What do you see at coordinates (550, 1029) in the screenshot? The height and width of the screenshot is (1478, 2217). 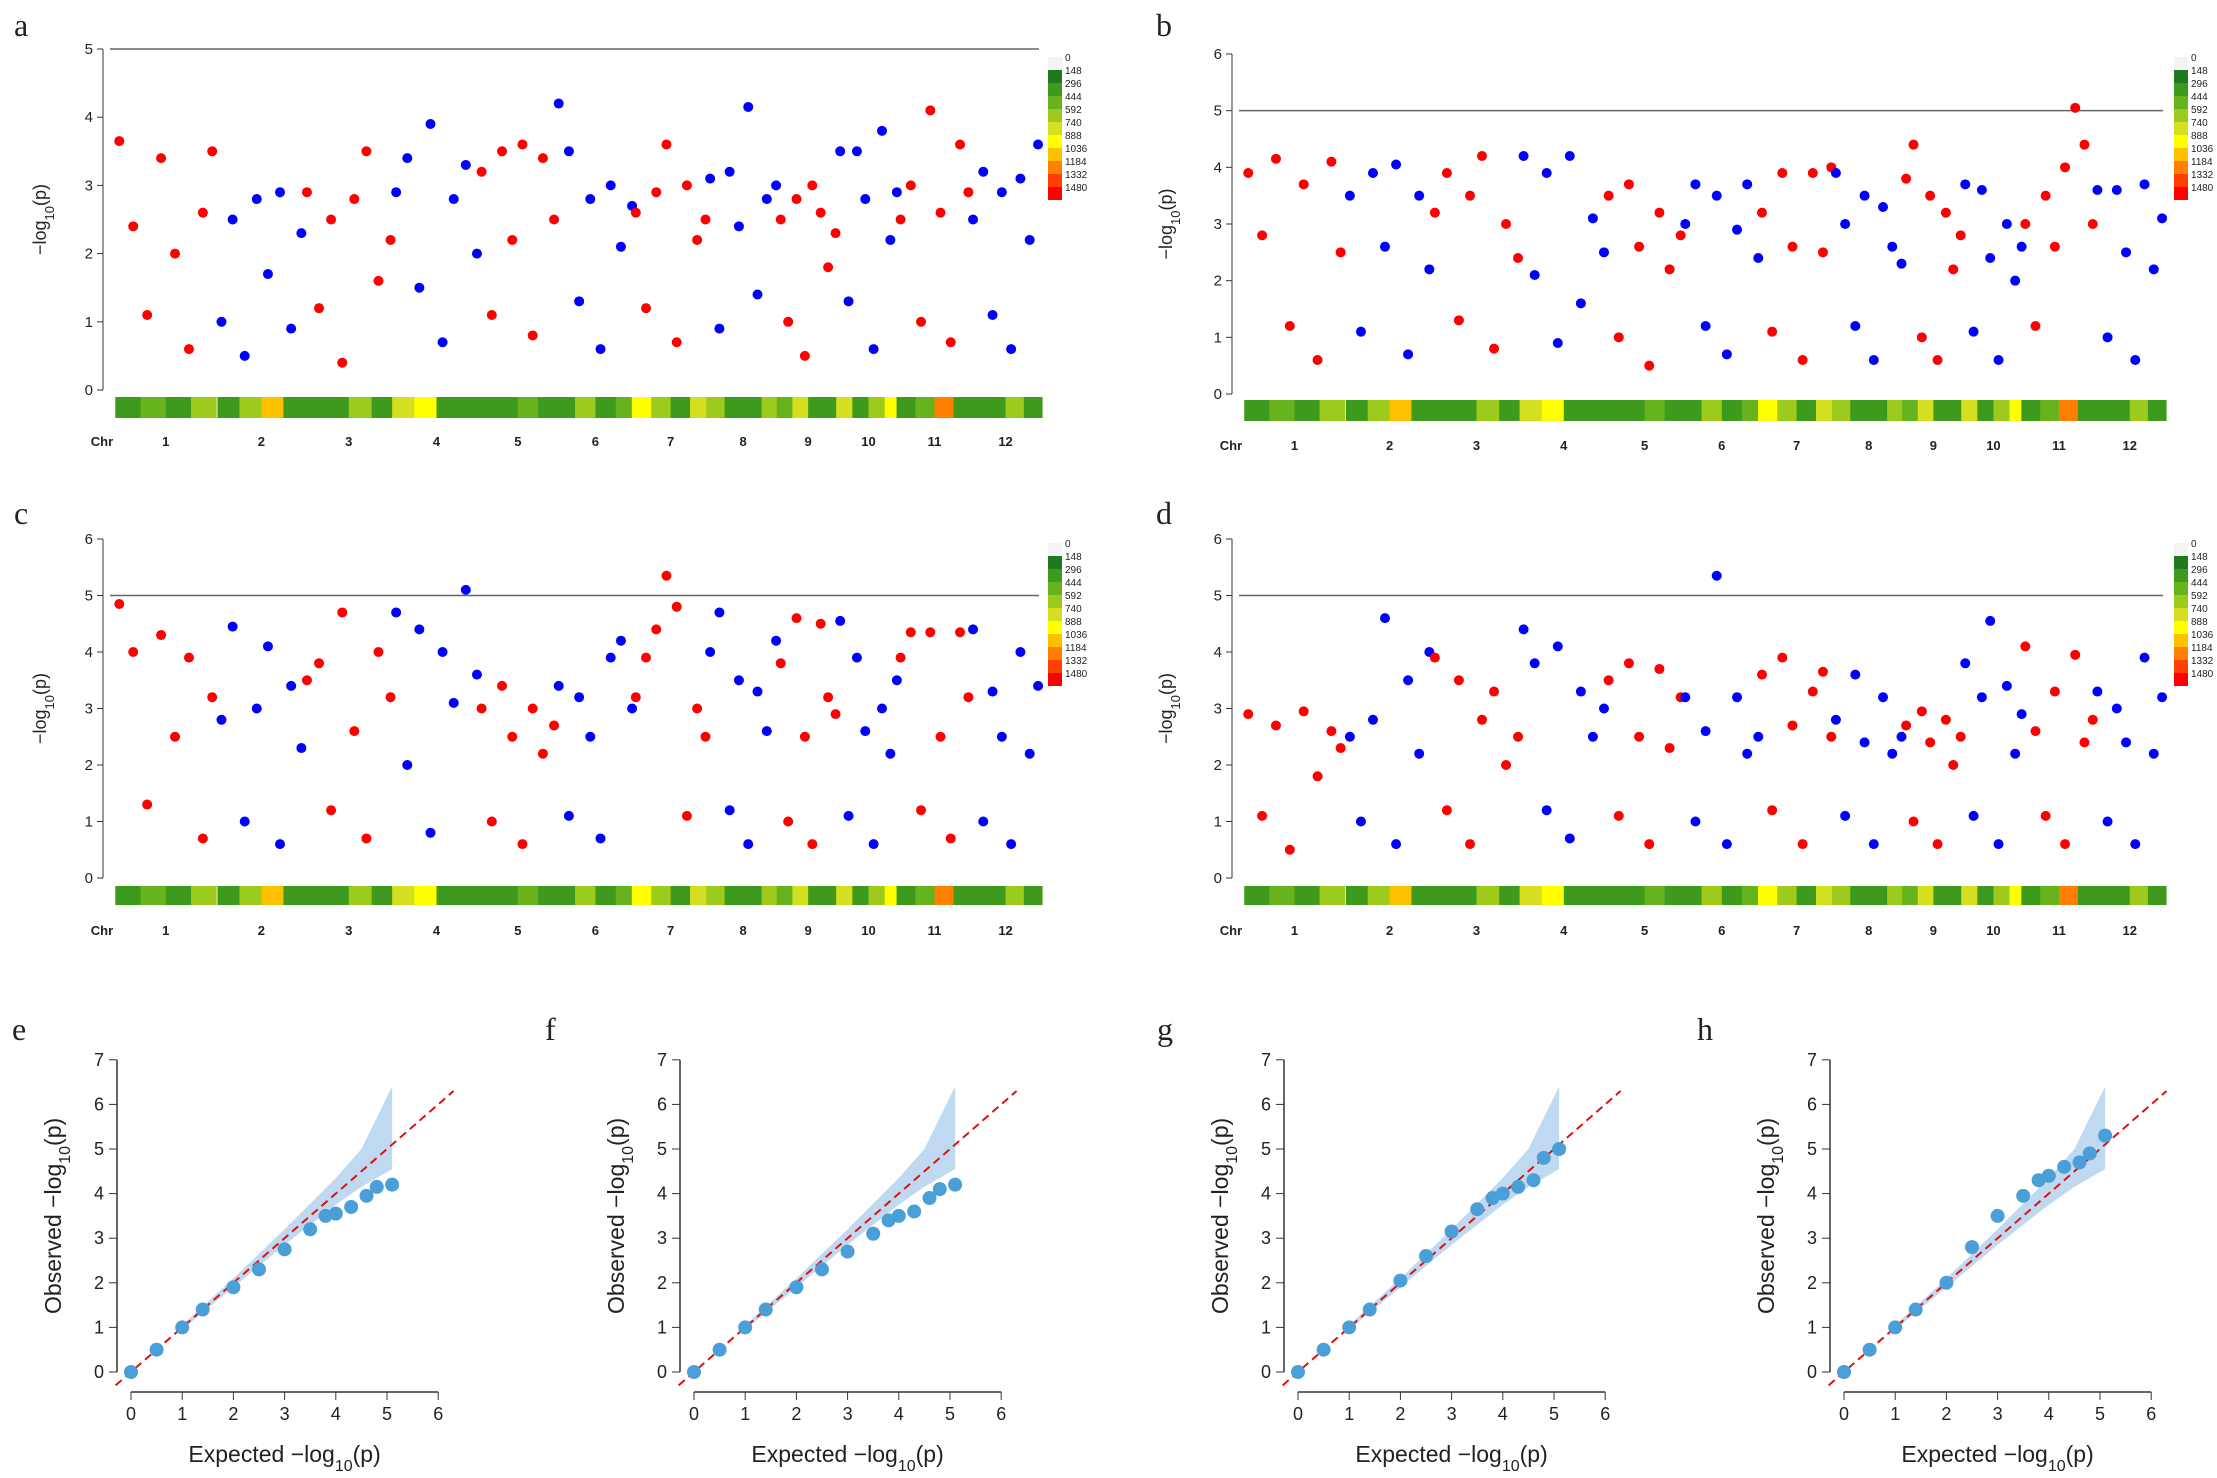 I see `panel-letter: f` at bounding box center [550, 1029].